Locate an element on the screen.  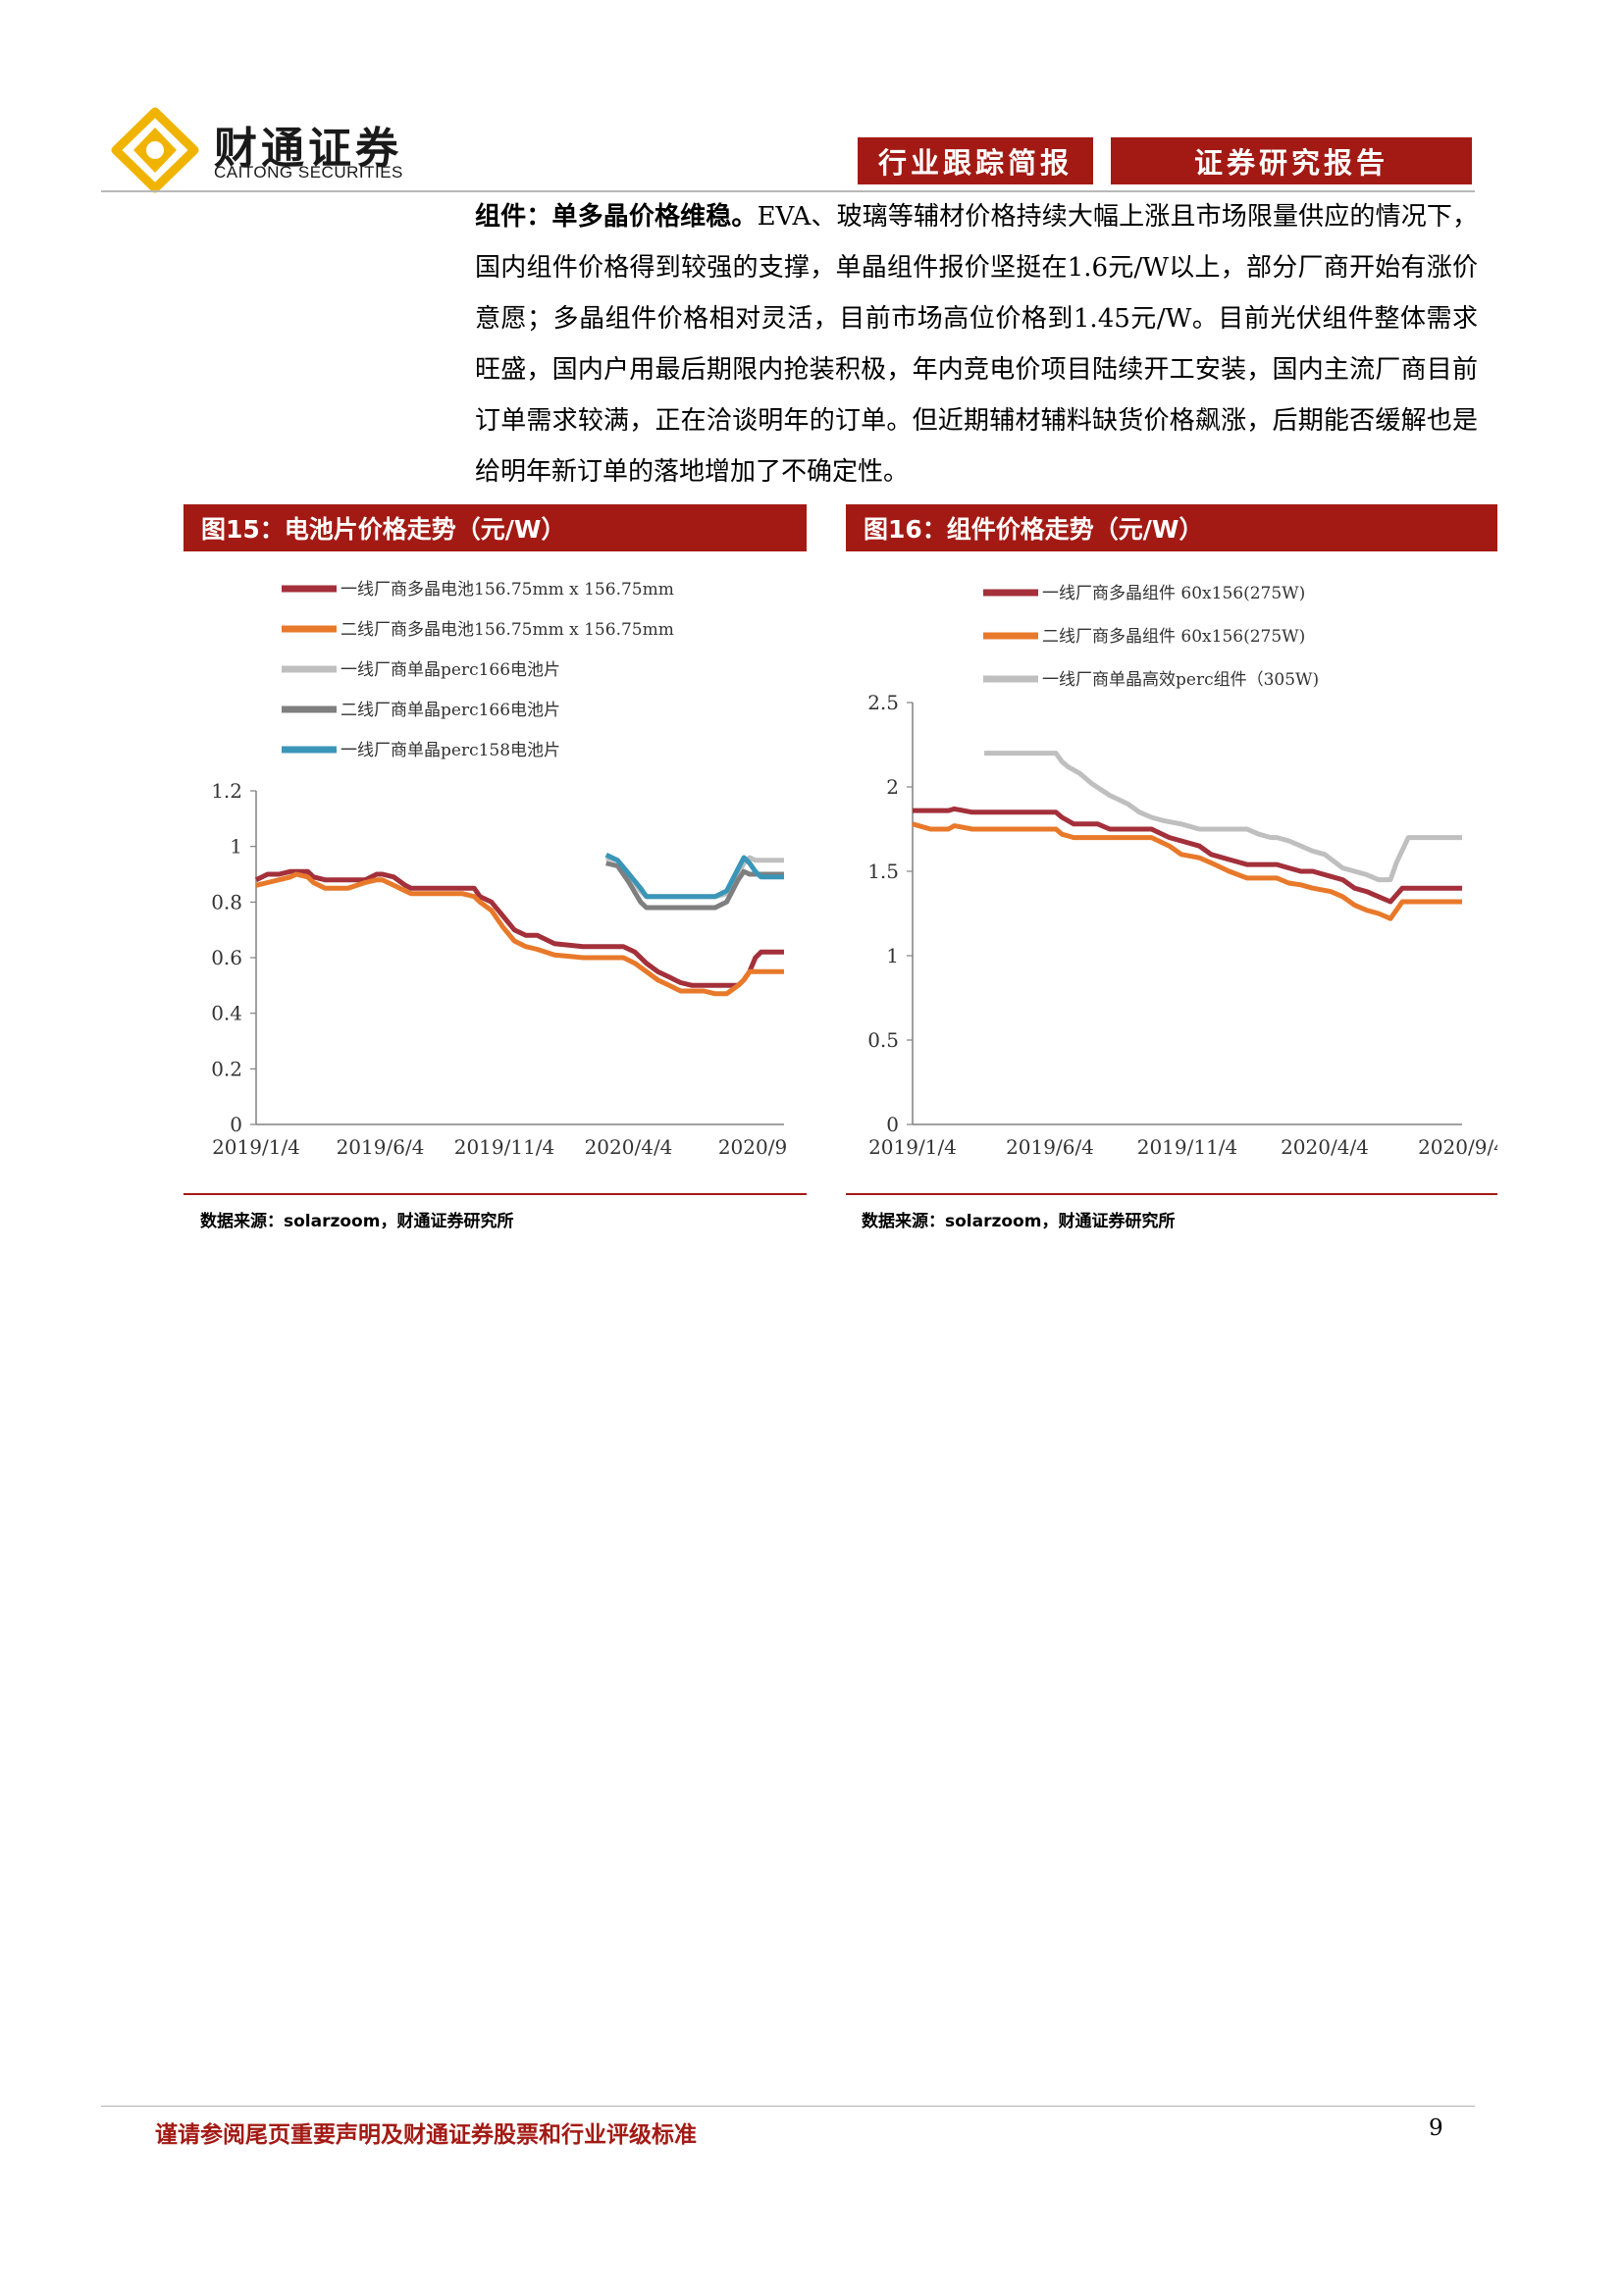
x-tick-label: 2020/9/4 is located at coordinates (1457, 1147).